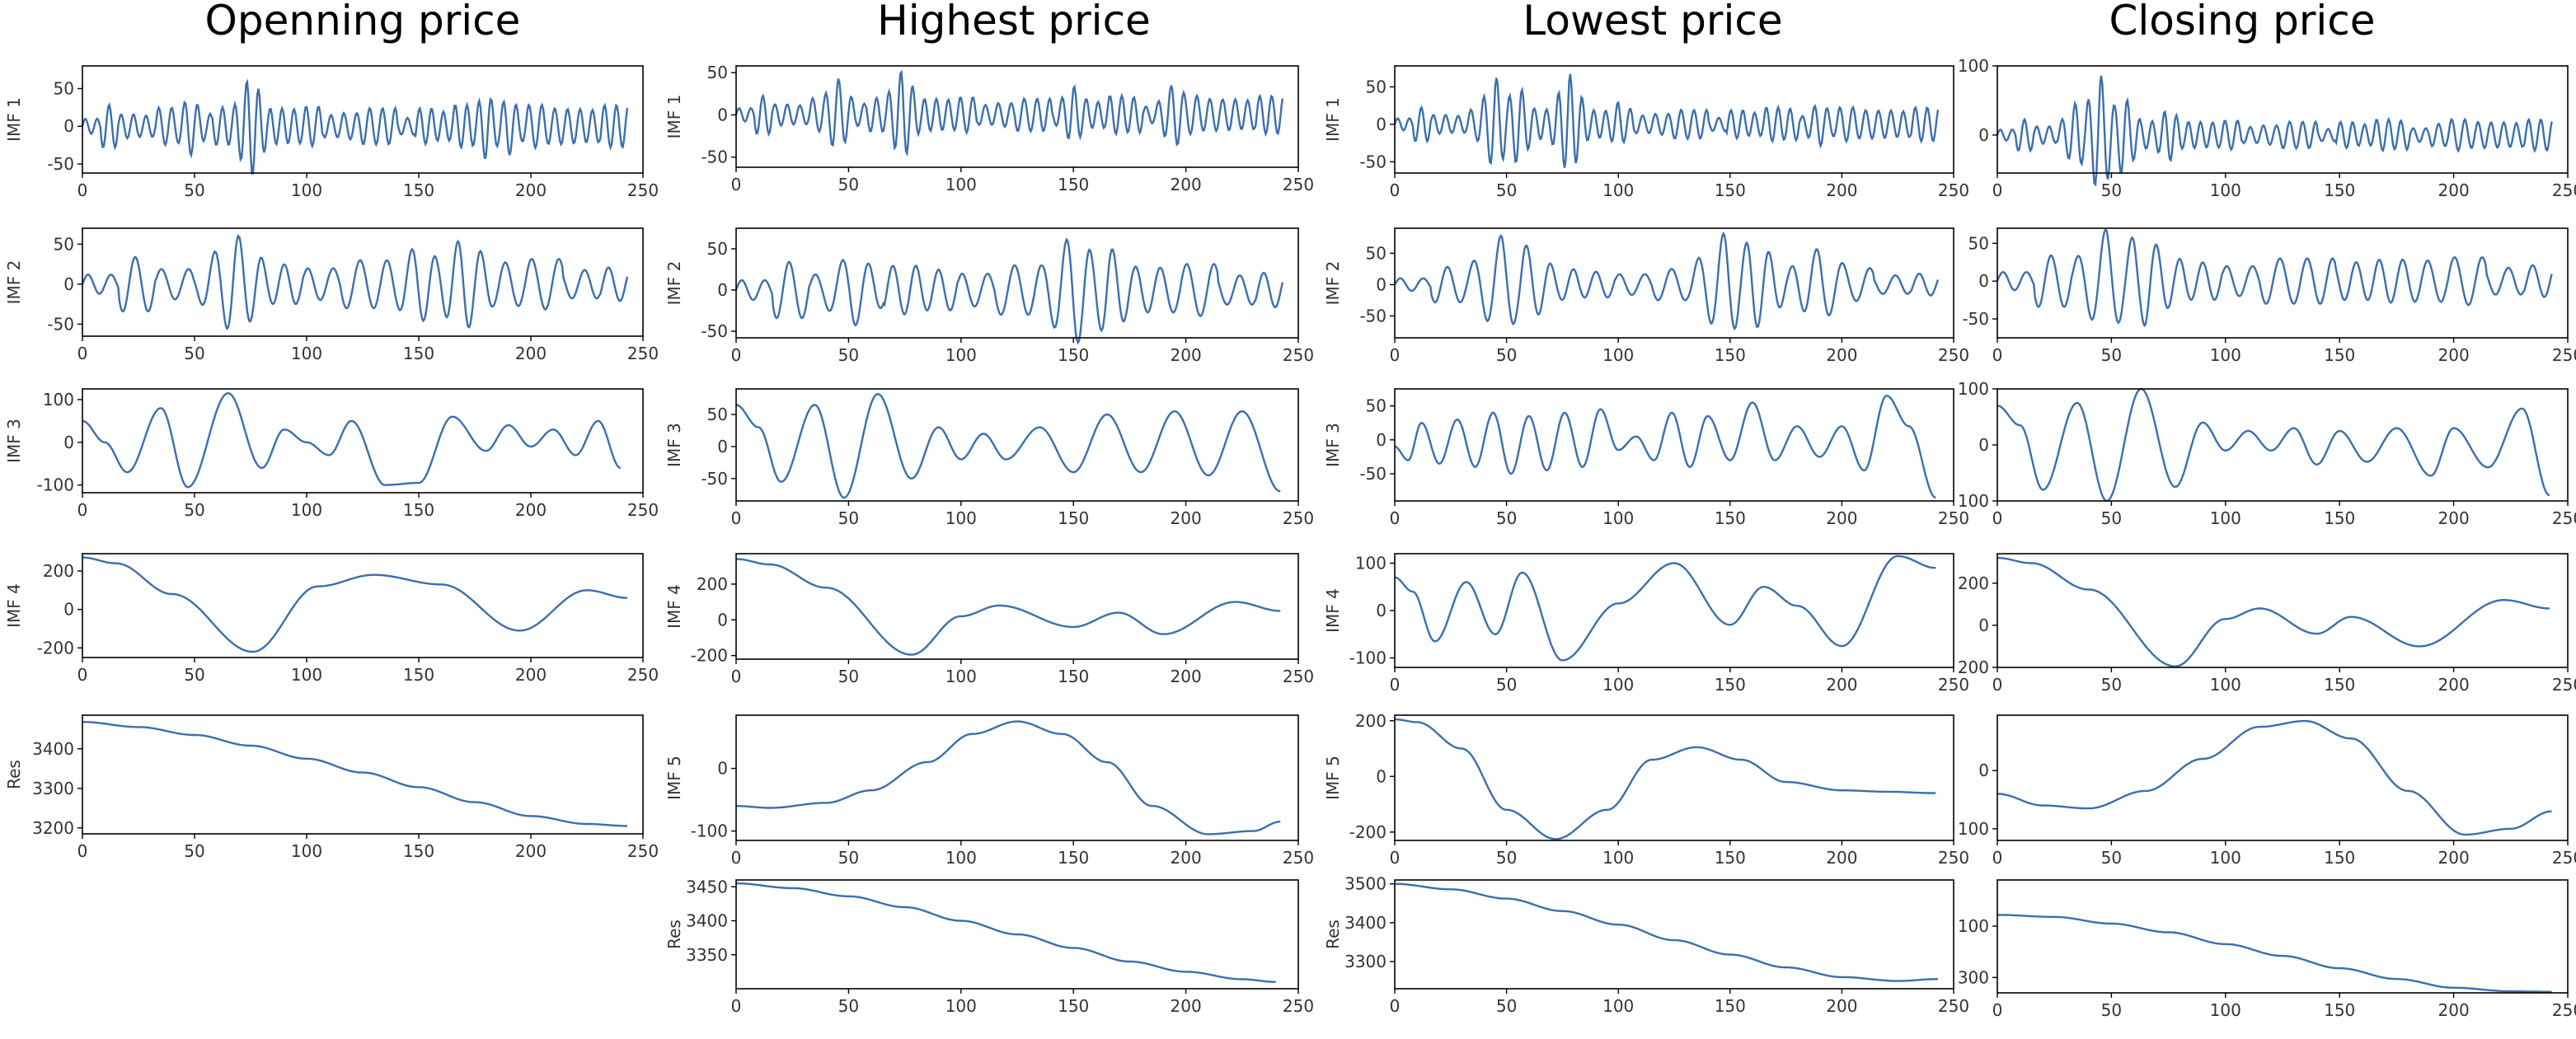 The image size is (2576, 1039). I want to click on y-tick-label: -100, so click(56, 485).